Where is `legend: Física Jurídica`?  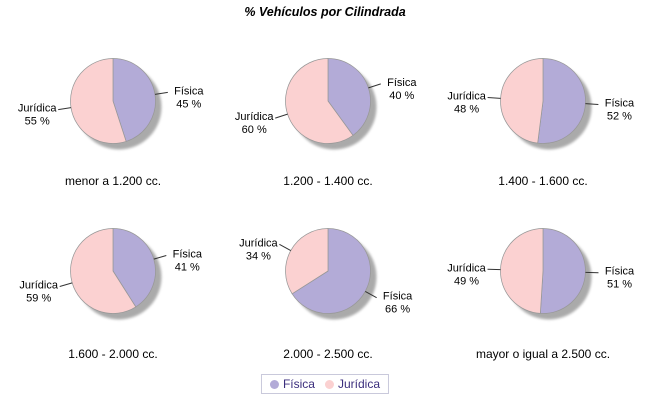
legend: Física Jurídica is located at coordinates (325, 384).